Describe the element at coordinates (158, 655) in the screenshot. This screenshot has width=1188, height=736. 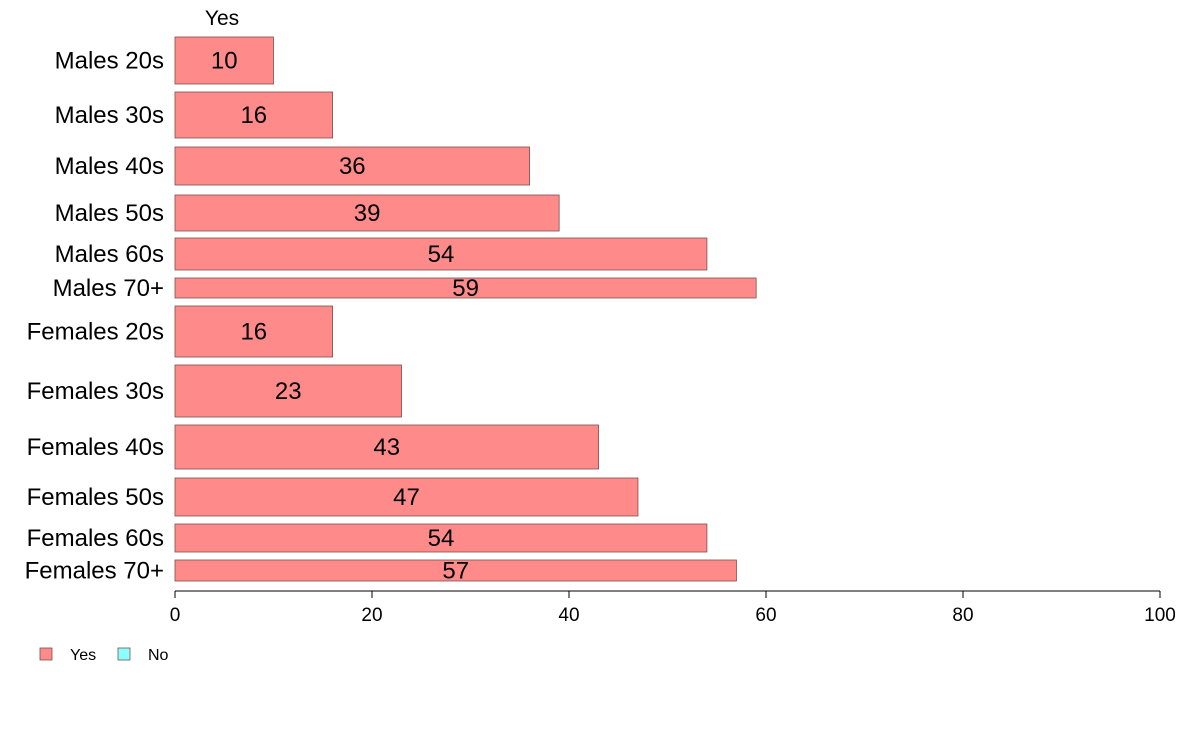
I see `legend-label: No` at that location.